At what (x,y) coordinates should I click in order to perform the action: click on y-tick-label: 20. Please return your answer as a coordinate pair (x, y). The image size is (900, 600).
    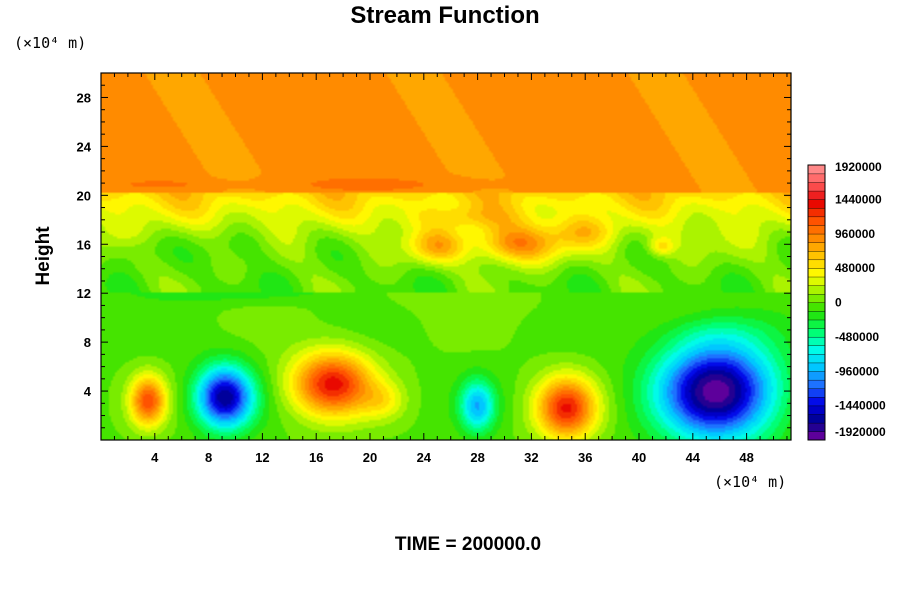
    Looking at the image, I should click on (84, 195).